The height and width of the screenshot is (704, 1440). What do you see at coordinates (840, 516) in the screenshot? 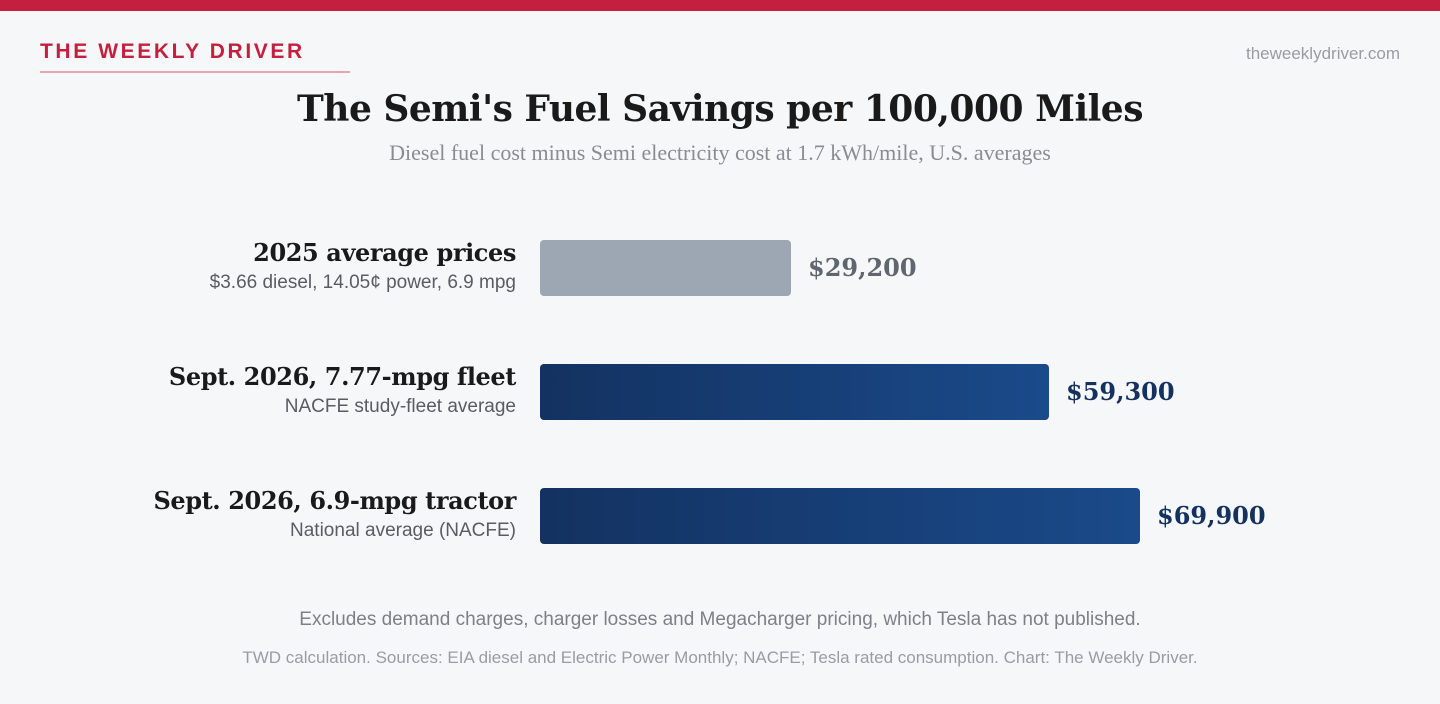
I see `bar-tractor` at bounding box center [840, 516].